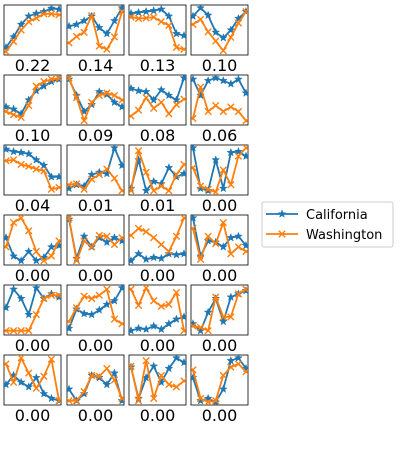  I want to click on panel-17: 0.00, so click(32, 319).